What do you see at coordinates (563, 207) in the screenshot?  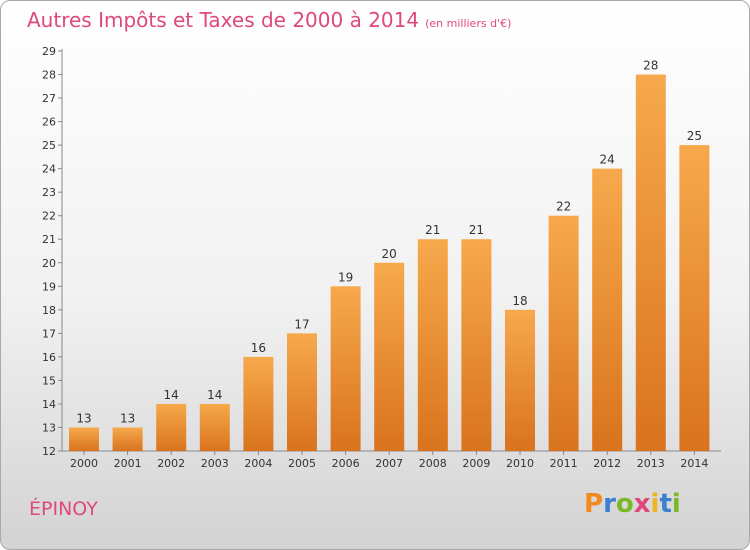 I see `bar-value-label: 22` at bounding box center [563, 207].